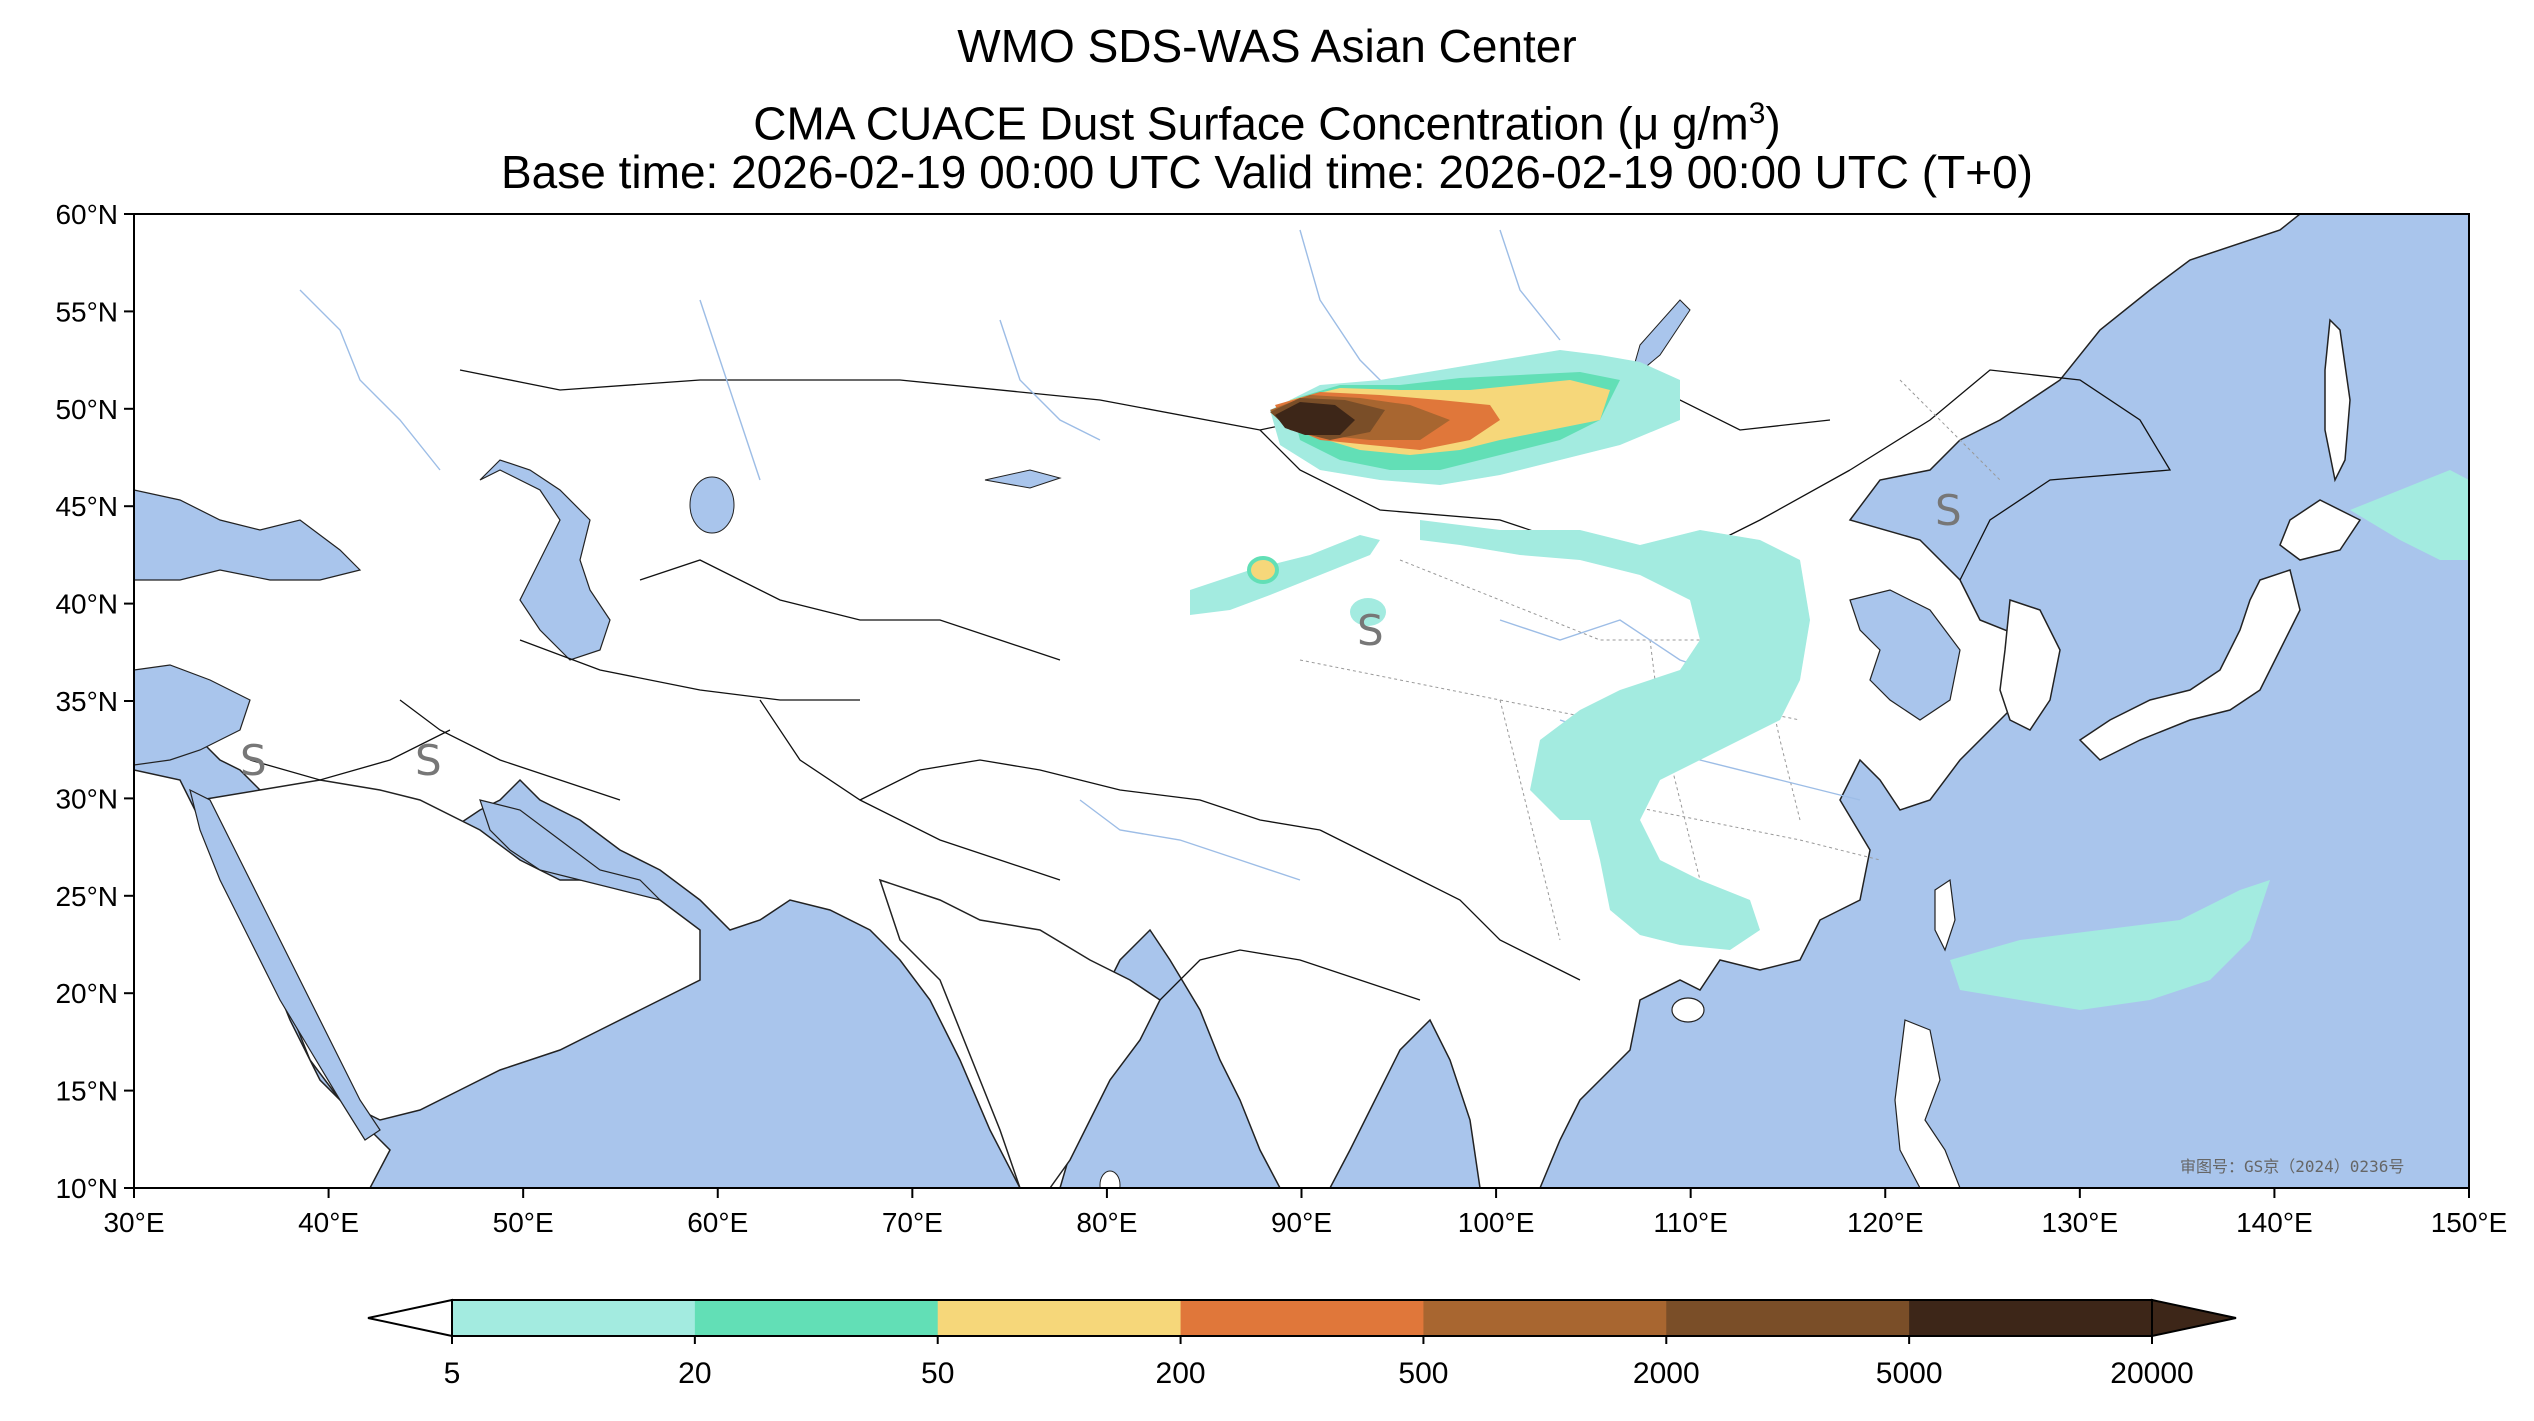 Image resolution: width=2534 pixels, height=1421 pixels. What do you see at coordinates (452, 1373) in the screenshot?
I see `colorbar-level-label: 5` at bounding box center [452, 1373].